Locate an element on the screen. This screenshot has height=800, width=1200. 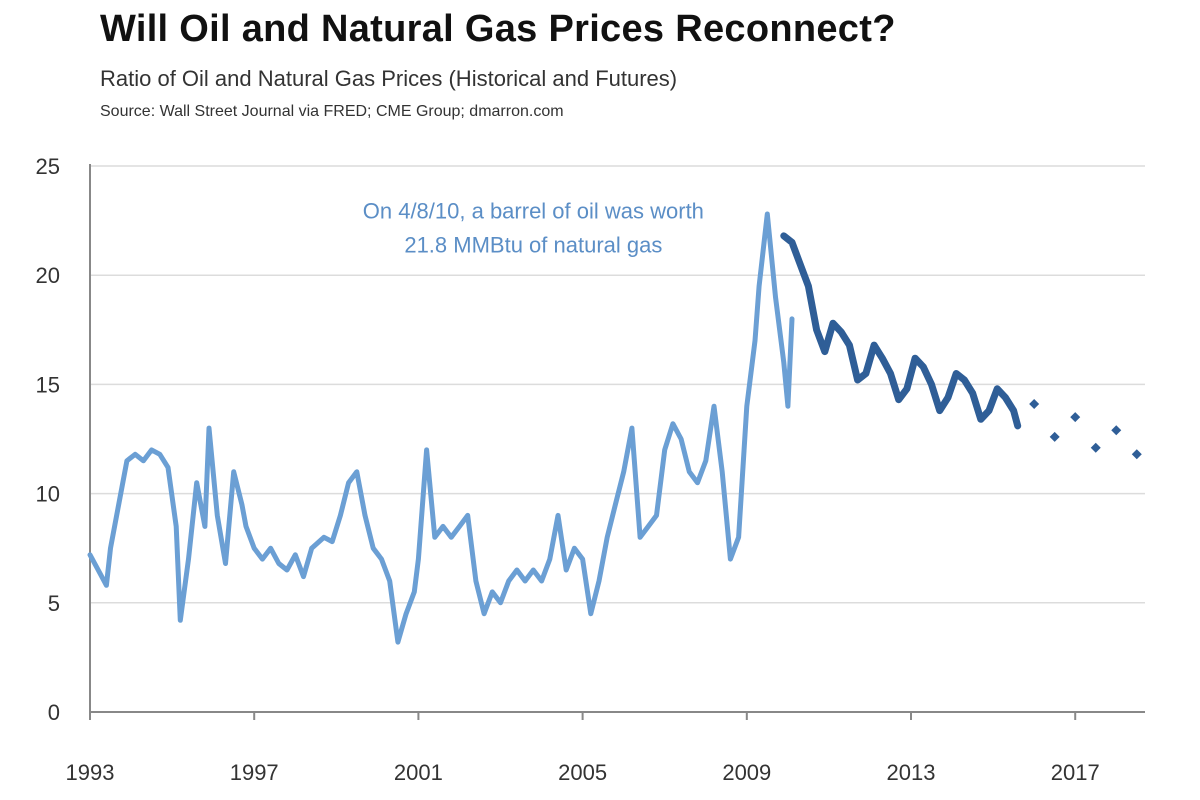
y-tick-label: 25 is located at coordinates (48, 166).